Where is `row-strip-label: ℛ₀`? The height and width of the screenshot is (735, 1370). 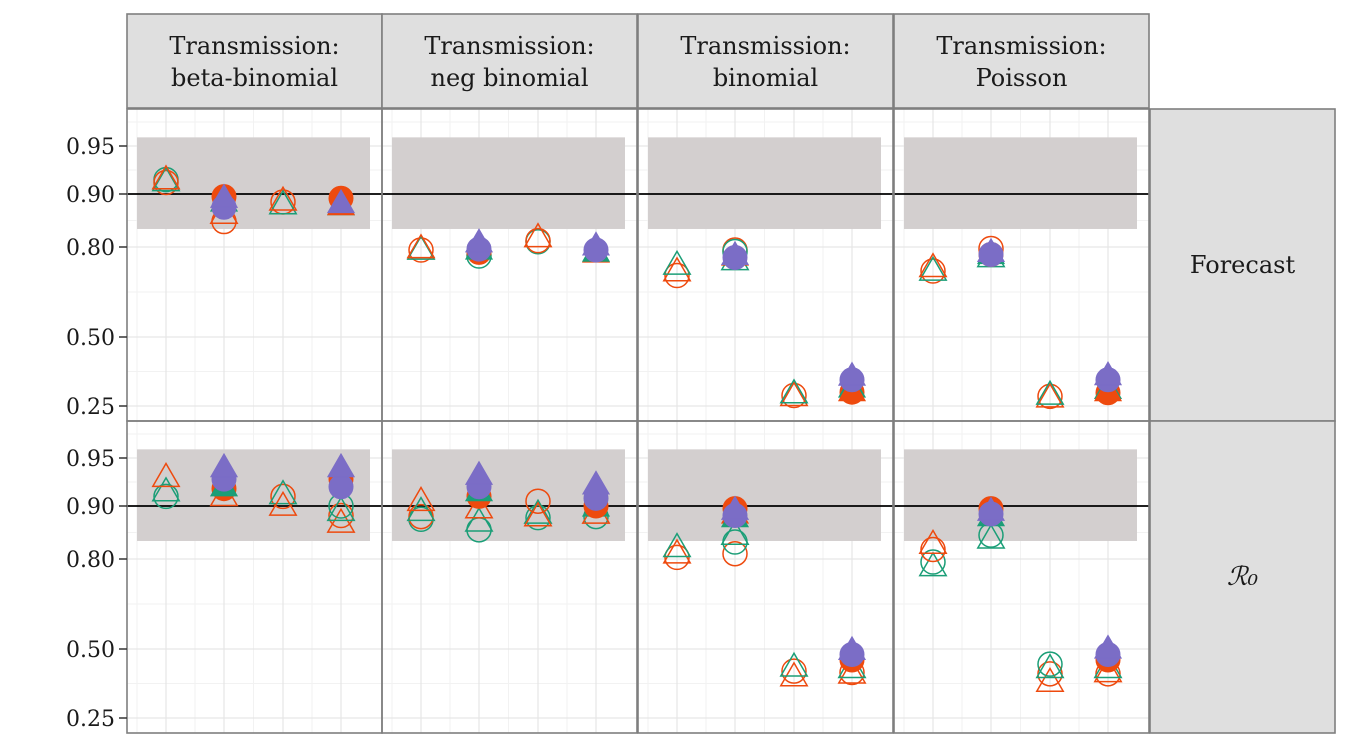 row-strip-label: ℛ₀ is located at coordinates (1243, 577).